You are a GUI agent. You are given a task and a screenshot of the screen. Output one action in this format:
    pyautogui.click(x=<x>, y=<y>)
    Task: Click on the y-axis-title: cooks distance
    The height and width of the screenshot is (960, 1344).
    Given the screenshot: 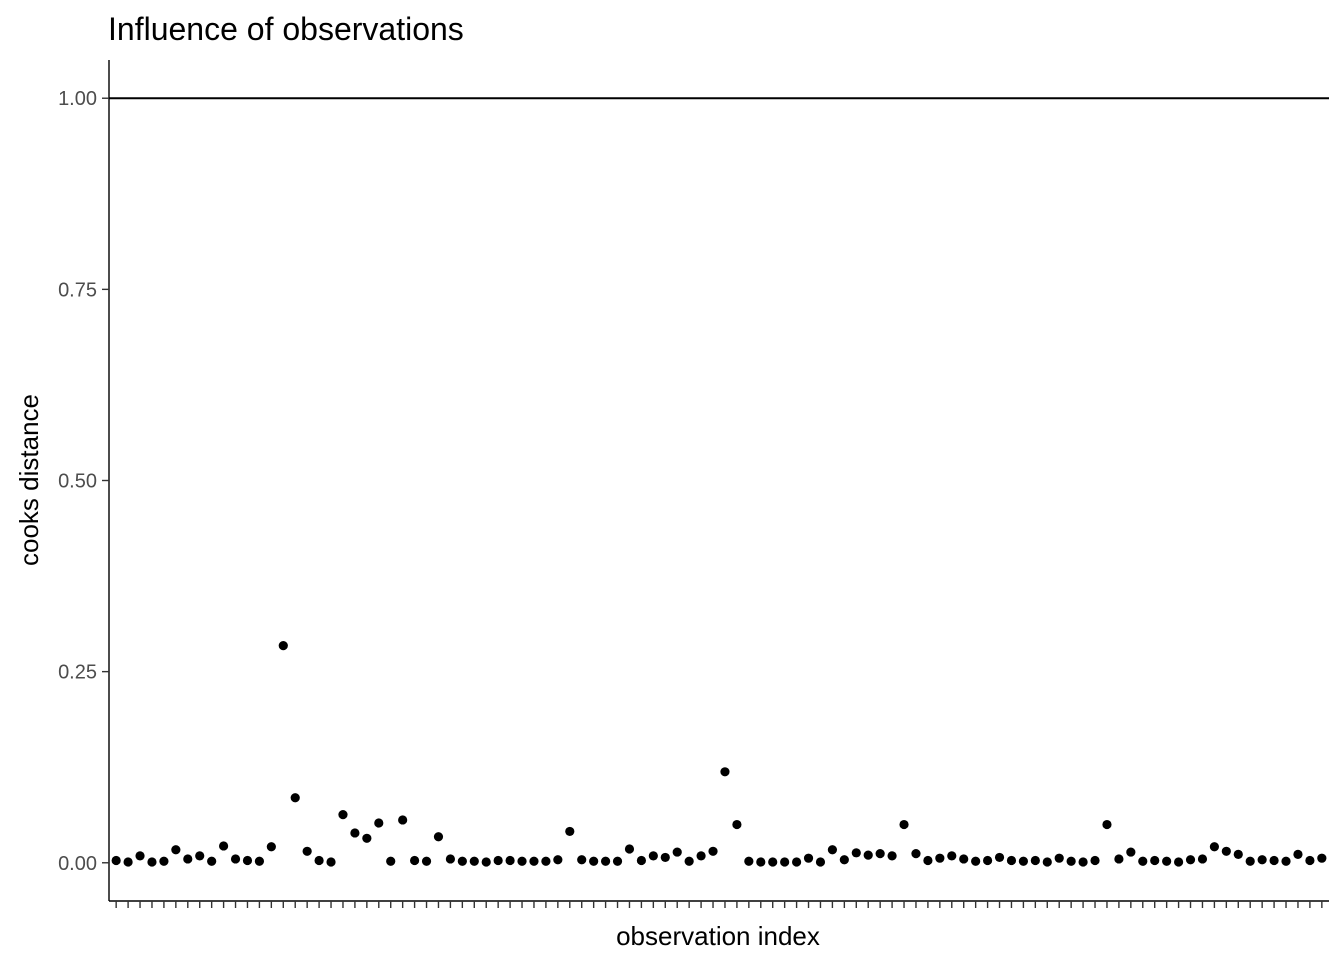 What is the action you would take?
    pyautogui.click(x=29, y=480)
    